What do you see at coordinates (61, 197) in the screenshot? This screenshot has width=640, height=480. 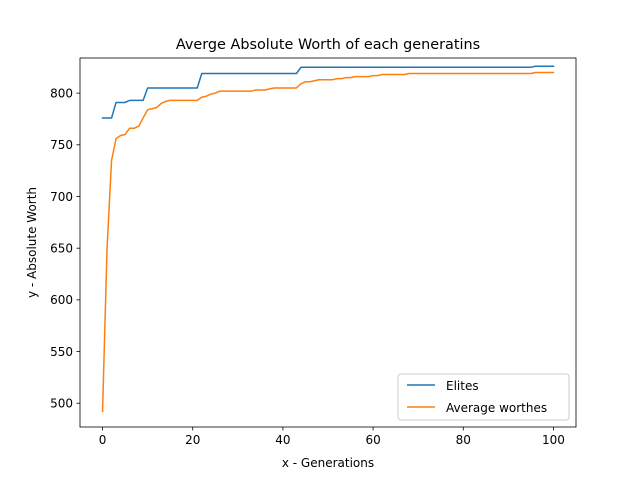 I see `y-tick-label: 700` at bounding box center [61, 197].